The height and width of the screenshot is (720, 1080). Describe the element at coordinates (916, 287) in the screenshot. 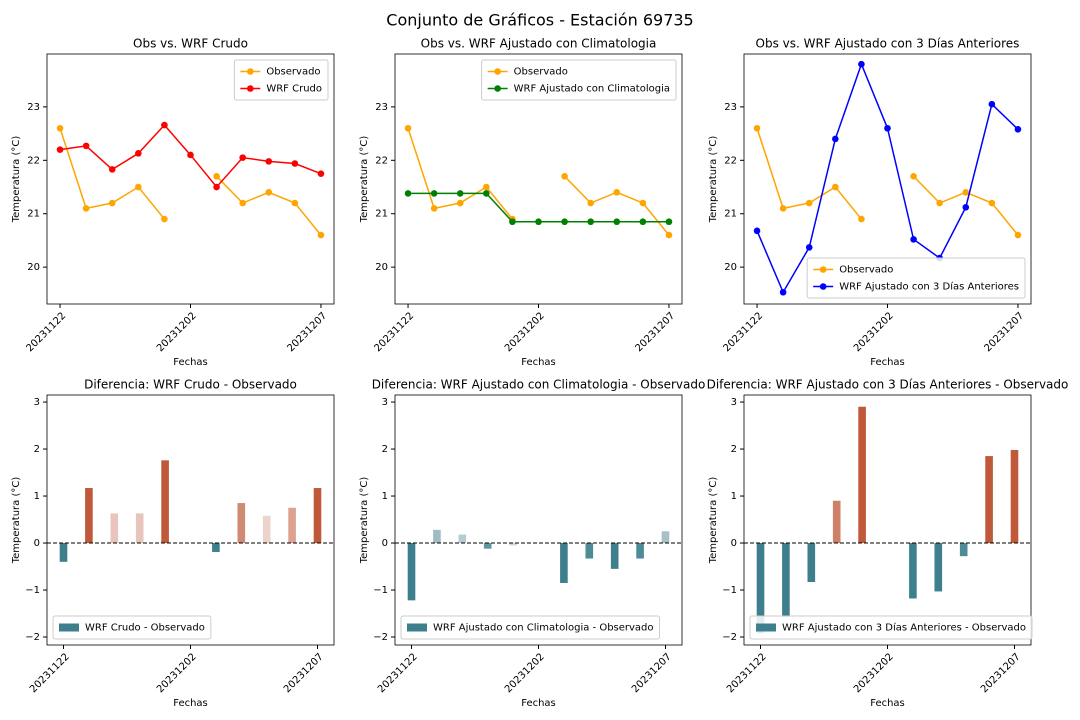

I see `legend-item: WRF Ajustado con 3 Días Anteriores` at that location.